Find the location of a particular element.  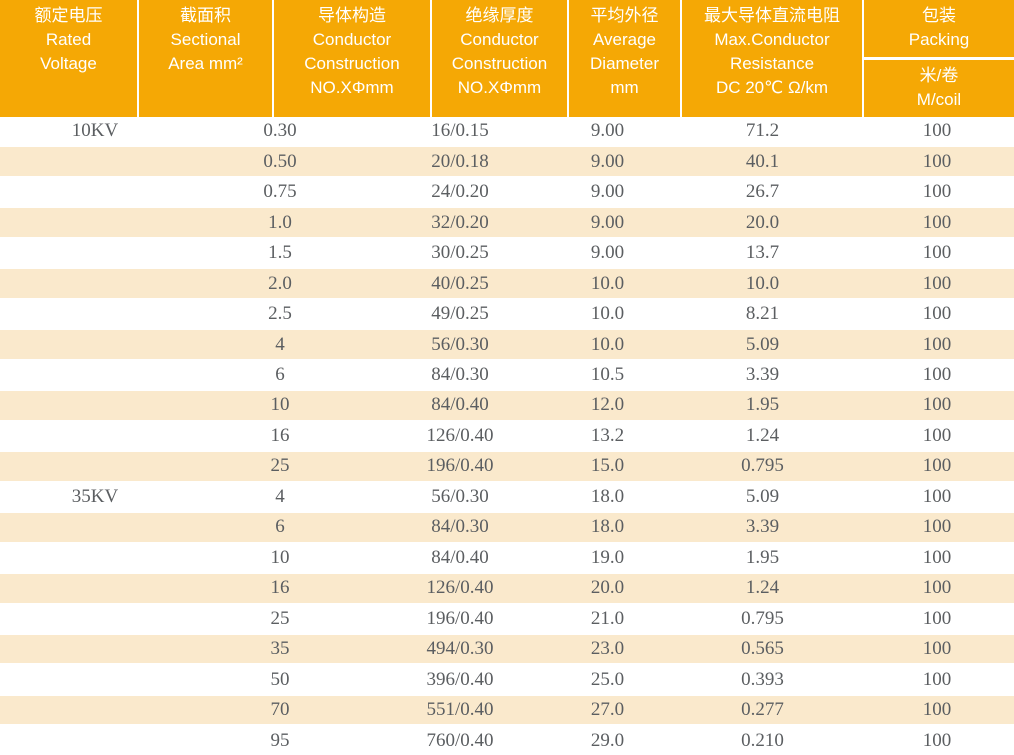

table-row: 70 551/0.40 27.0 0.277 100 is located at coordinates (507, 710).